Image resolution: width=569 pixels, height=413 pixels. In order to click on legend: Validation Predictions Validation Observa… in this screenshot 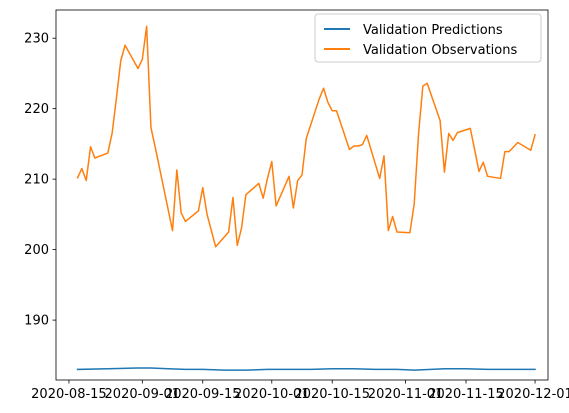, I will do `click(428, 38)`.